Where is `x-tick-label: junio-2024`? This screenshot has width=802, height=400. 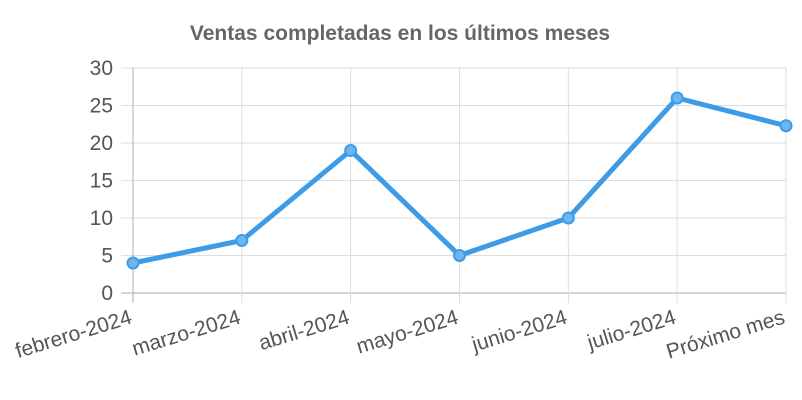
x-tick-label: junio-2024 is located at coordinates (519, 331).